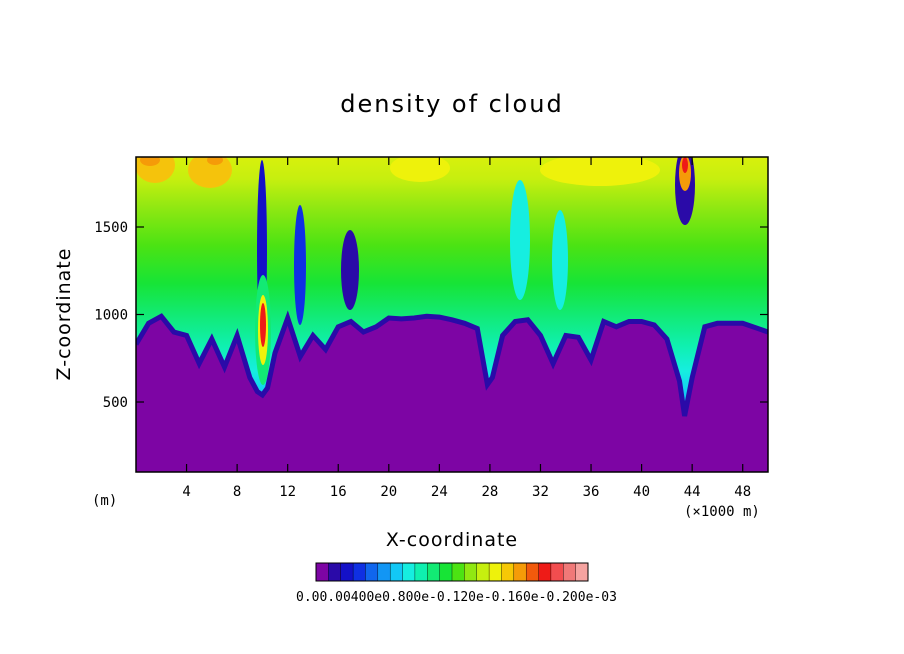 The image size is (904, 654). What do you see at coordinates (104, 501) in the screenshot?
I see `x-unit-left: (m)` at bounding box center [104, 501].